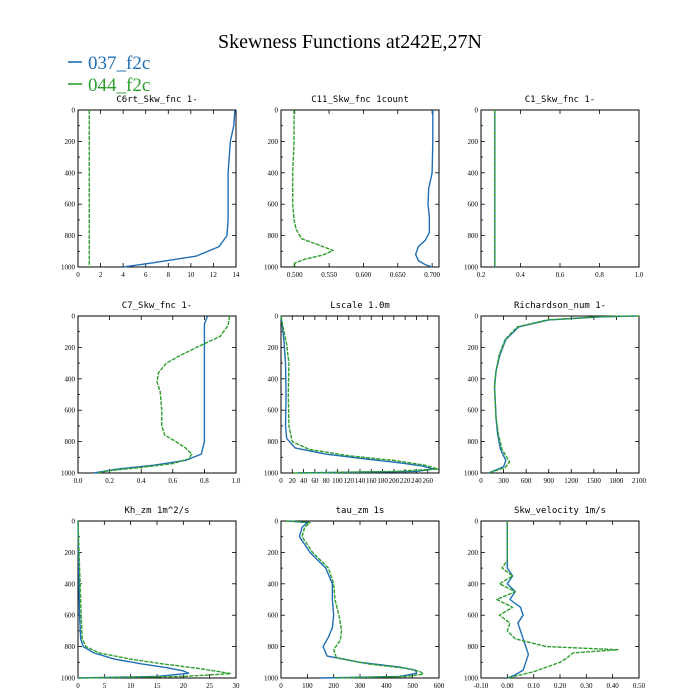 The width and height of the screenshot is (700, 700). What do you see at coordinates (416, 481) in the screenshot?
I see `x-tick-label: 240` at bounding box center [416, 481].